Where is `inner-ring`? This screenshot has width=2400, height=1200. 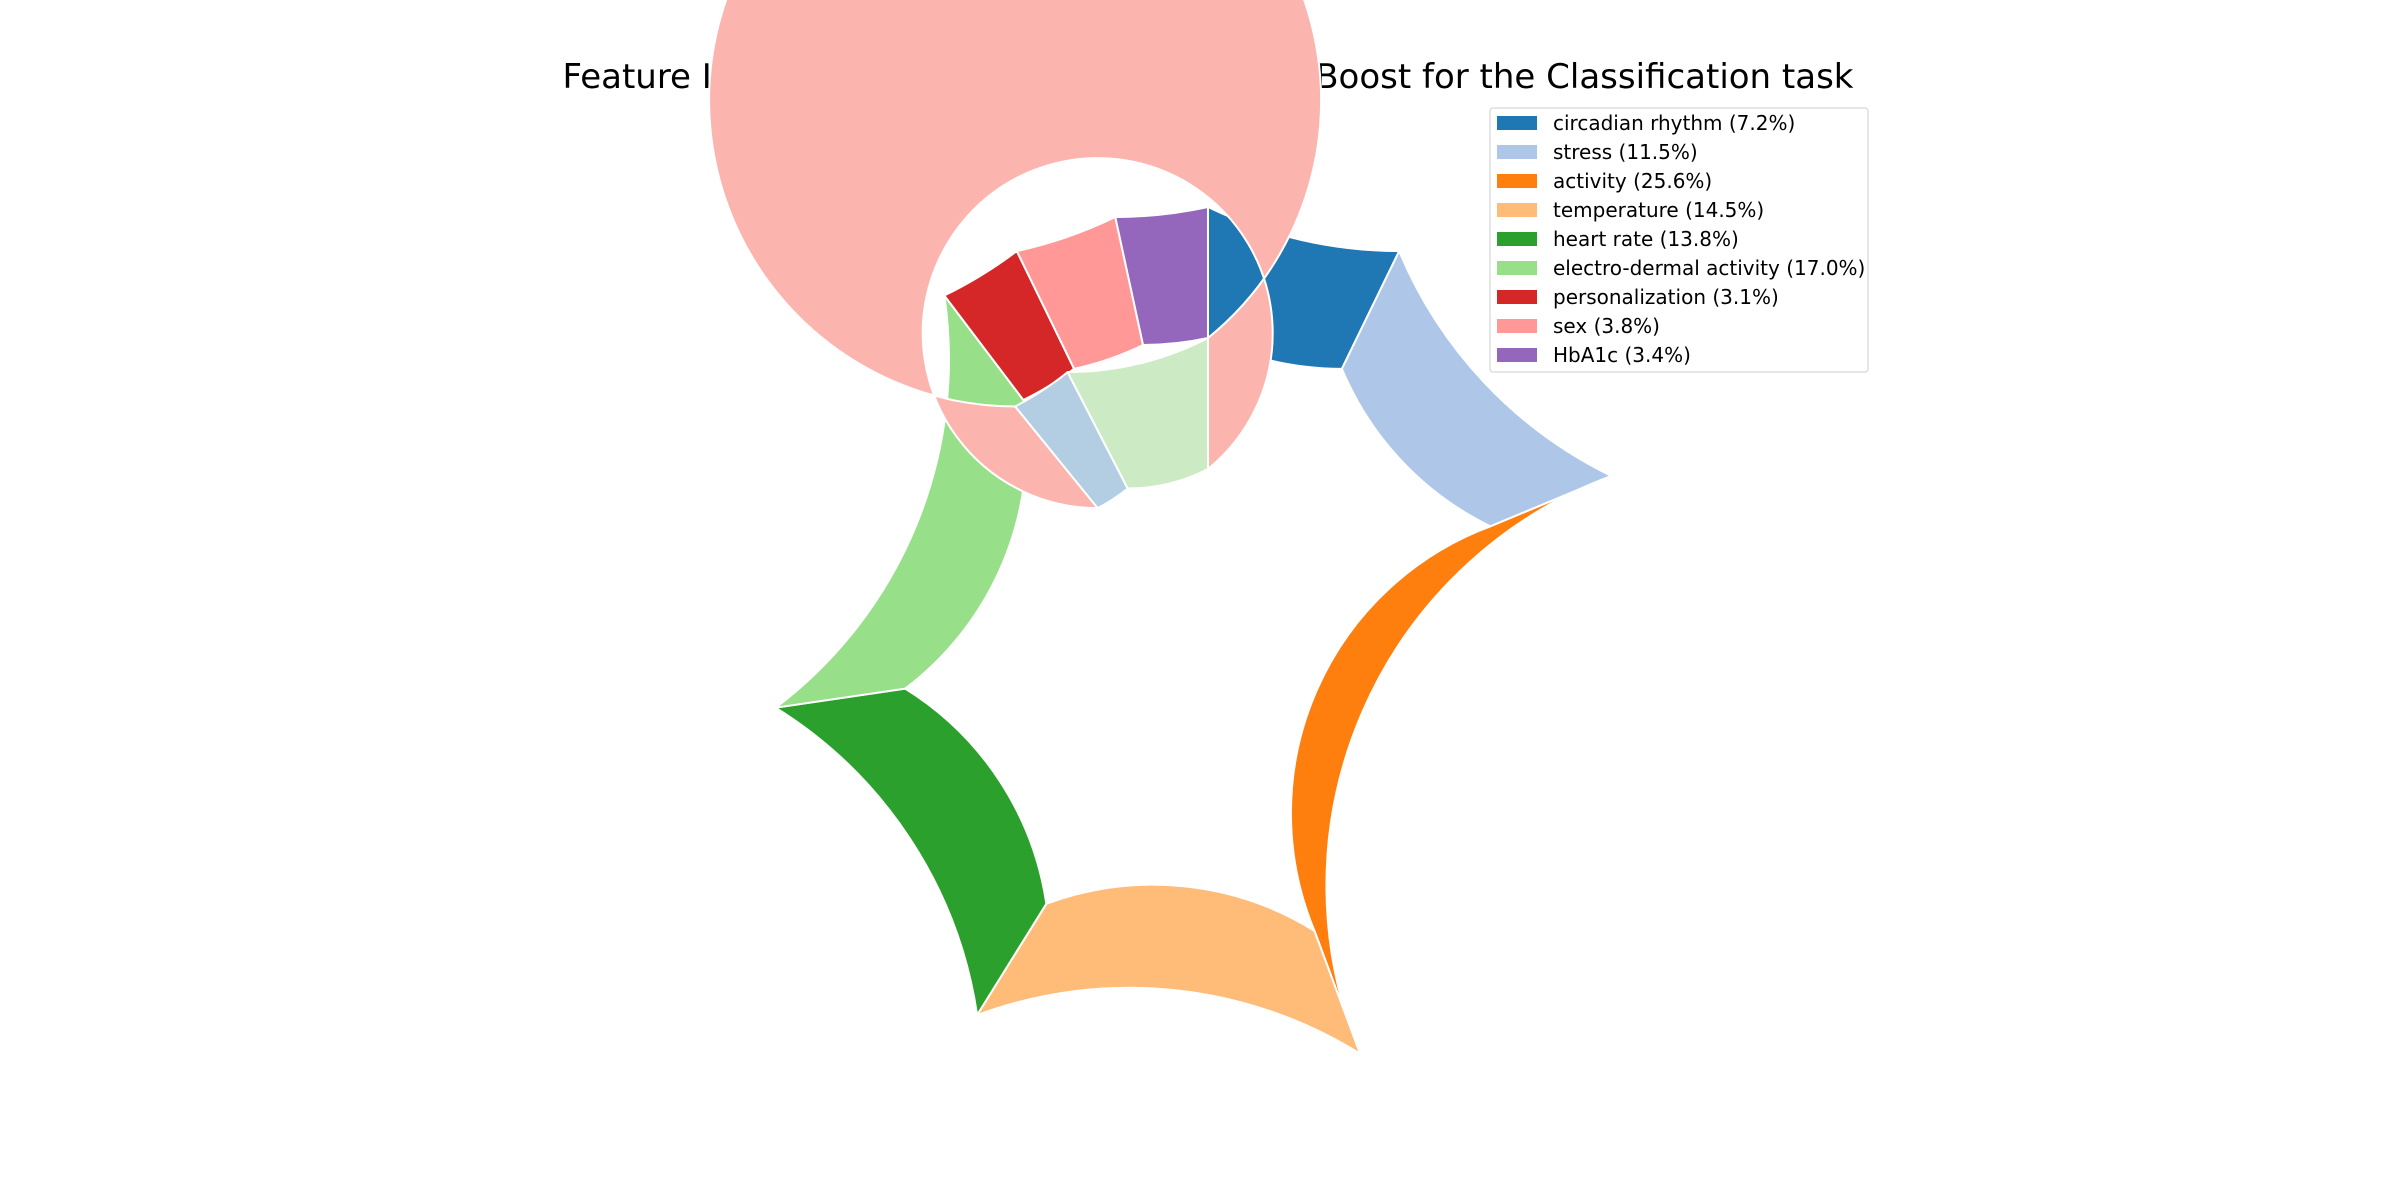 inner-ring is located at coordinates (1015, 255).